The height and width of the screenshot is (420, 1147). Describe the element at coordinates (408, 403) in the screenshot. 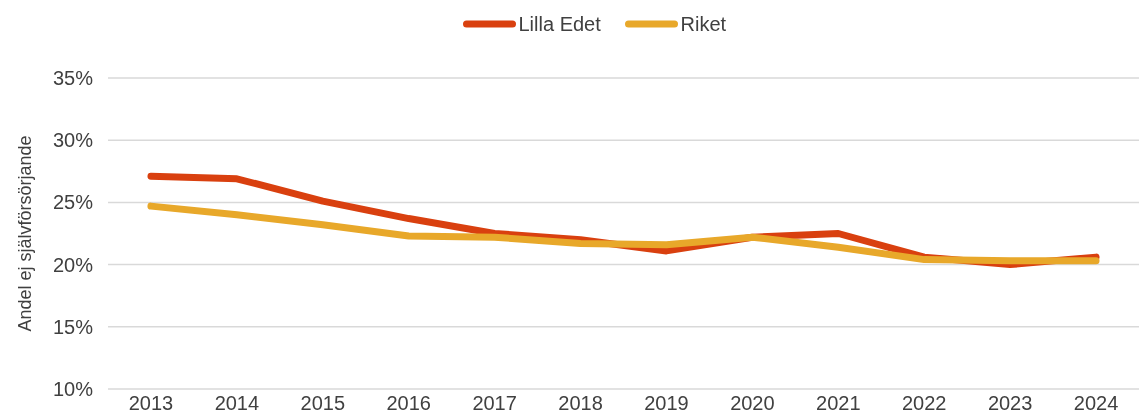

I see `x-tick-label: 2016` at that location.